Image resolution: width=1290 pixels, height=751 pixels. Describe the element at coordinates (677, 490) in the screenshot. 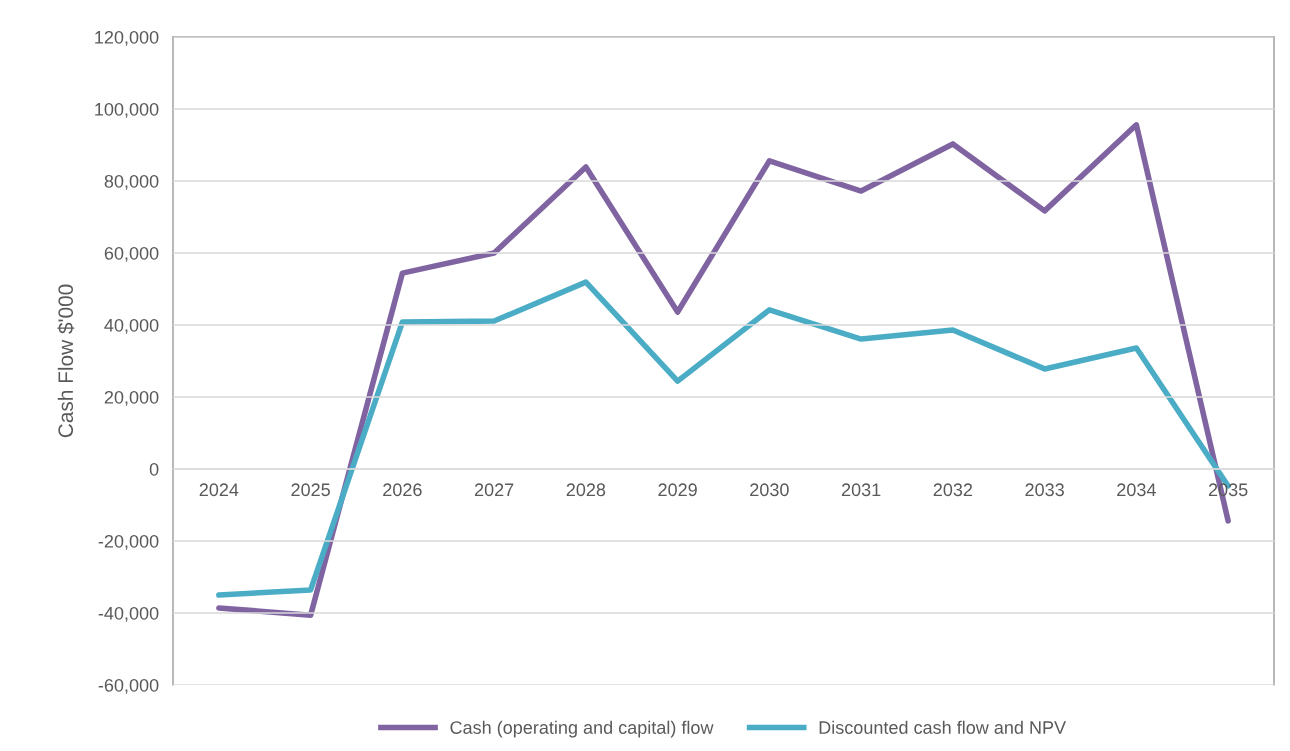

I see `x-tick-label: 2029` at that location.